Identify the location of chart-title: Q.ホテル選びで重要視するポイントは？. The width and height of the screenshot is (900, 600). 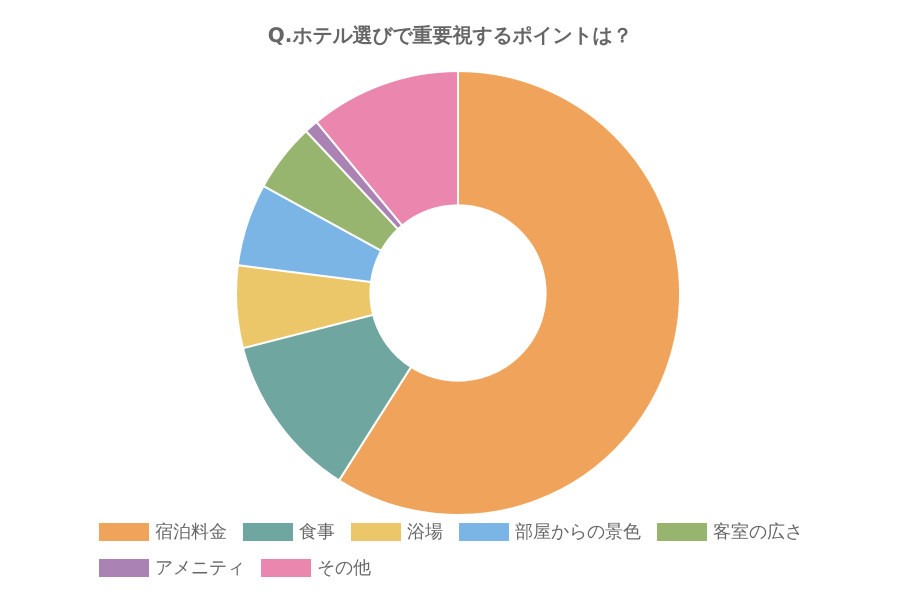
(450, 35).